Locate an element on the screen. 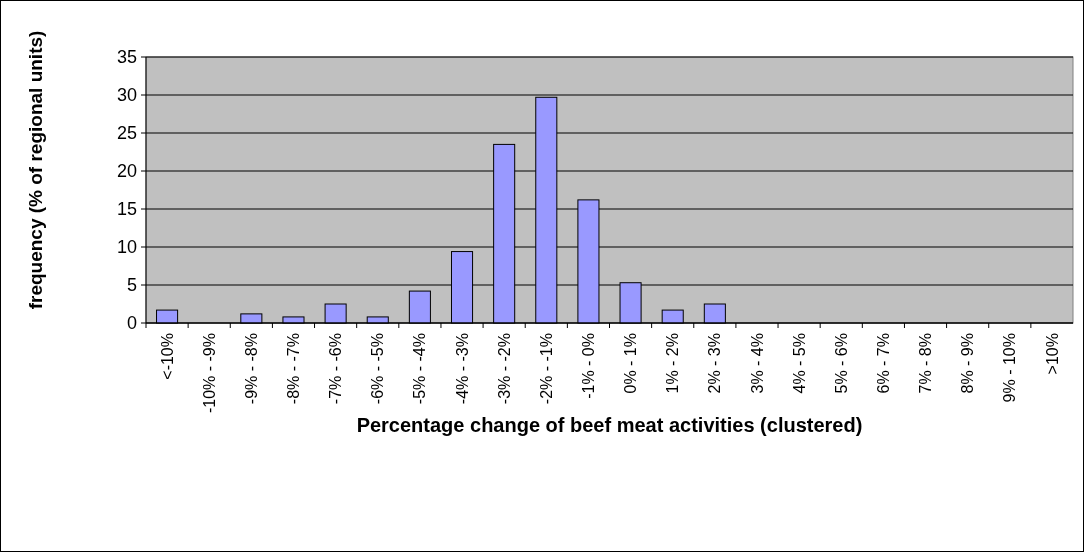 Image resolution: width=1084 pixels, height=552 pixels. x-tick-label: 1% - 2% is located at coordinates (673, 363).